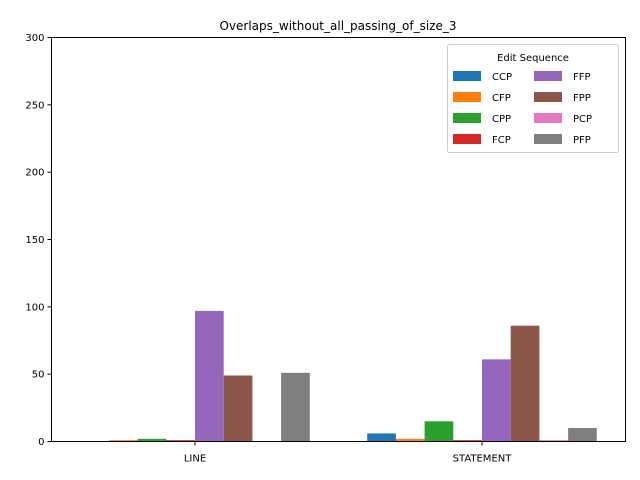 The height and width of the screenshot is (480, 640). I want to click on y-tick-label: 250, so click(34, 105).